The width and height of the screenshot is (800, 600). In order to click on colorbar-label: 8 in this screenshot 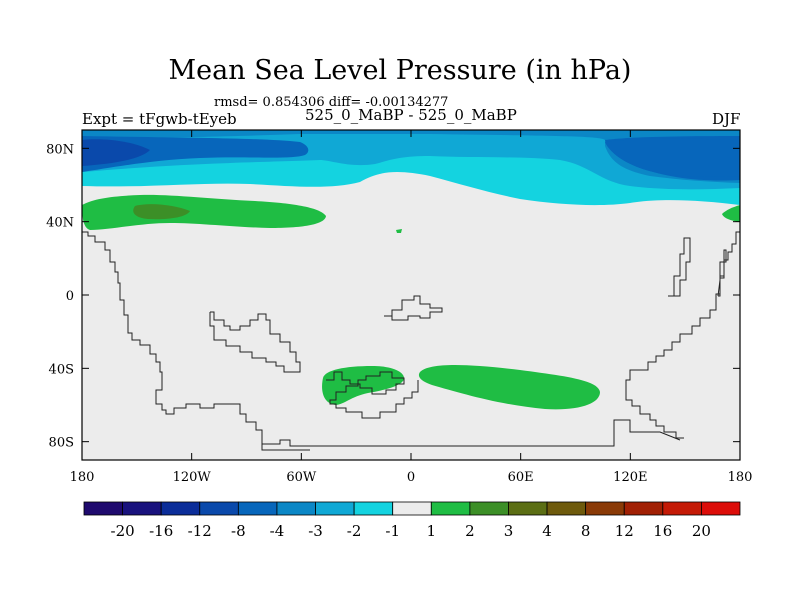, I will do `click(586, 531)`.